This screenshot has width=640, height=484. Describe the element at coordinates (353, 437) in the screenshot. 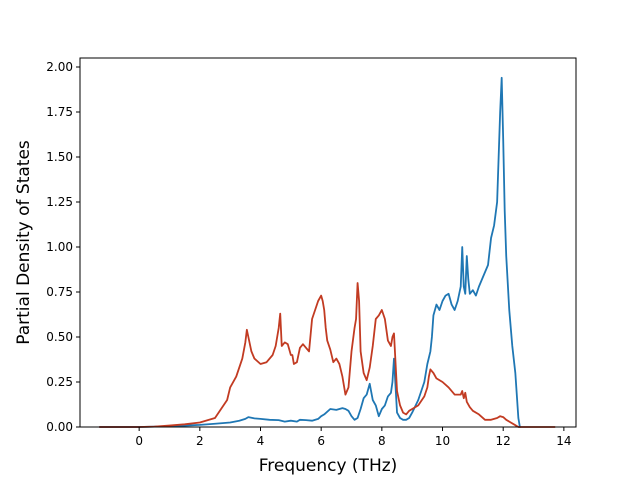

I see `x-axis-ticks: 0 2 4 6 8 10 12 14` at that location.